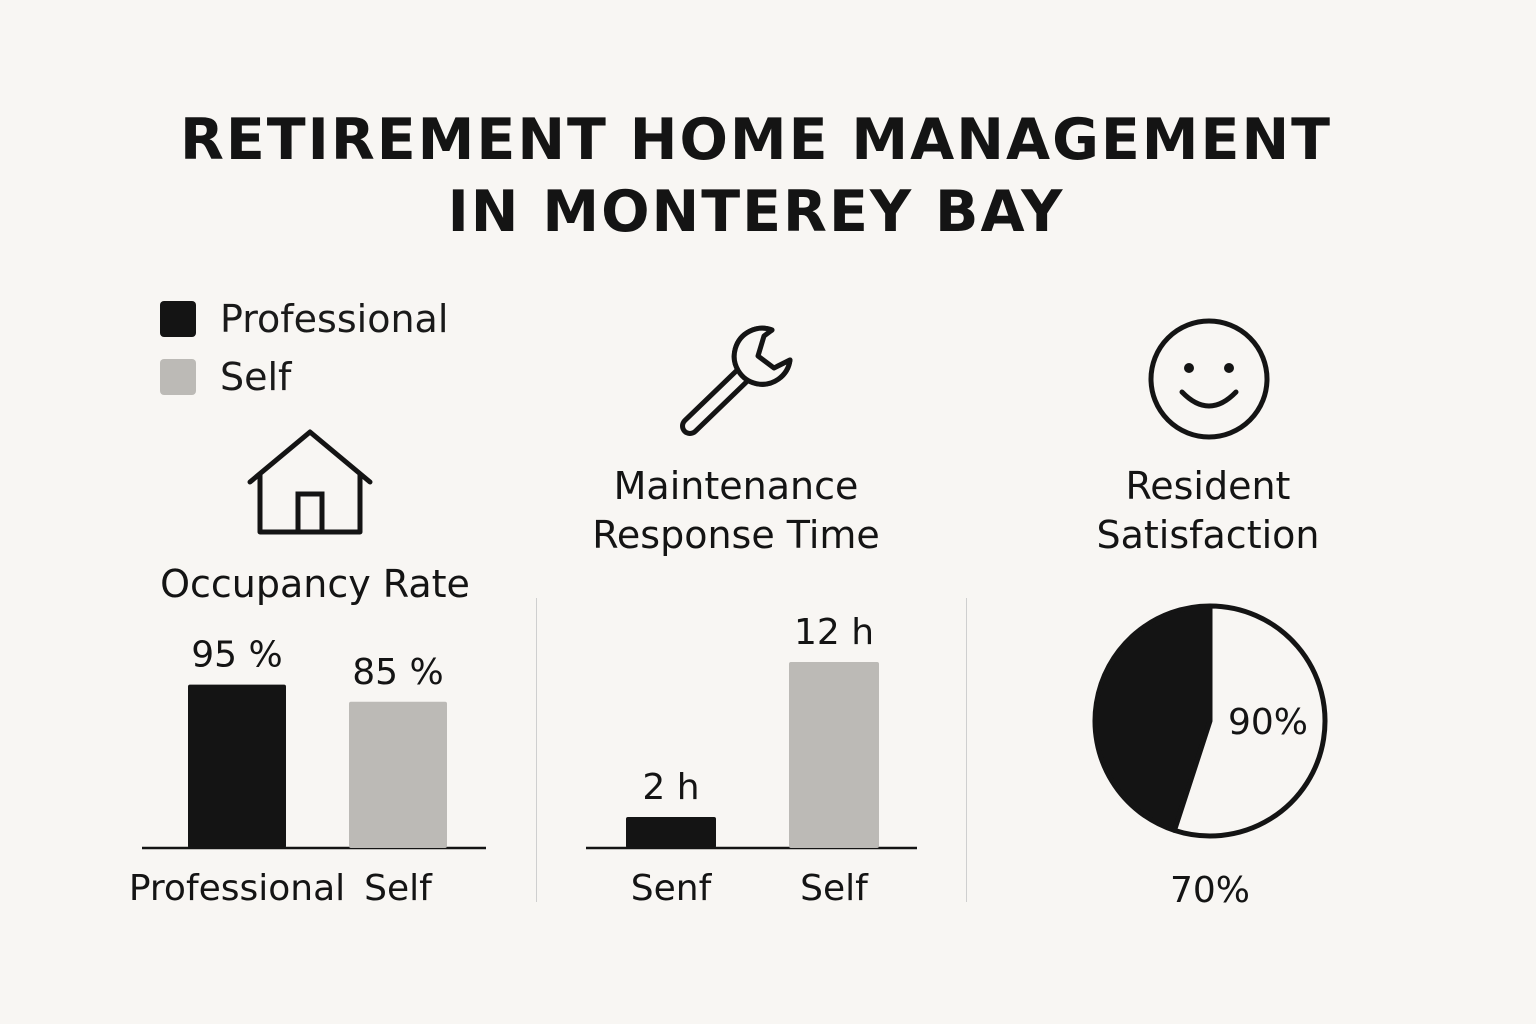 Image resolution: width=1536 pixels, height=1024 pixels. I want to click on satisfaction-bottom-label: 70%, so click(1210, 890).